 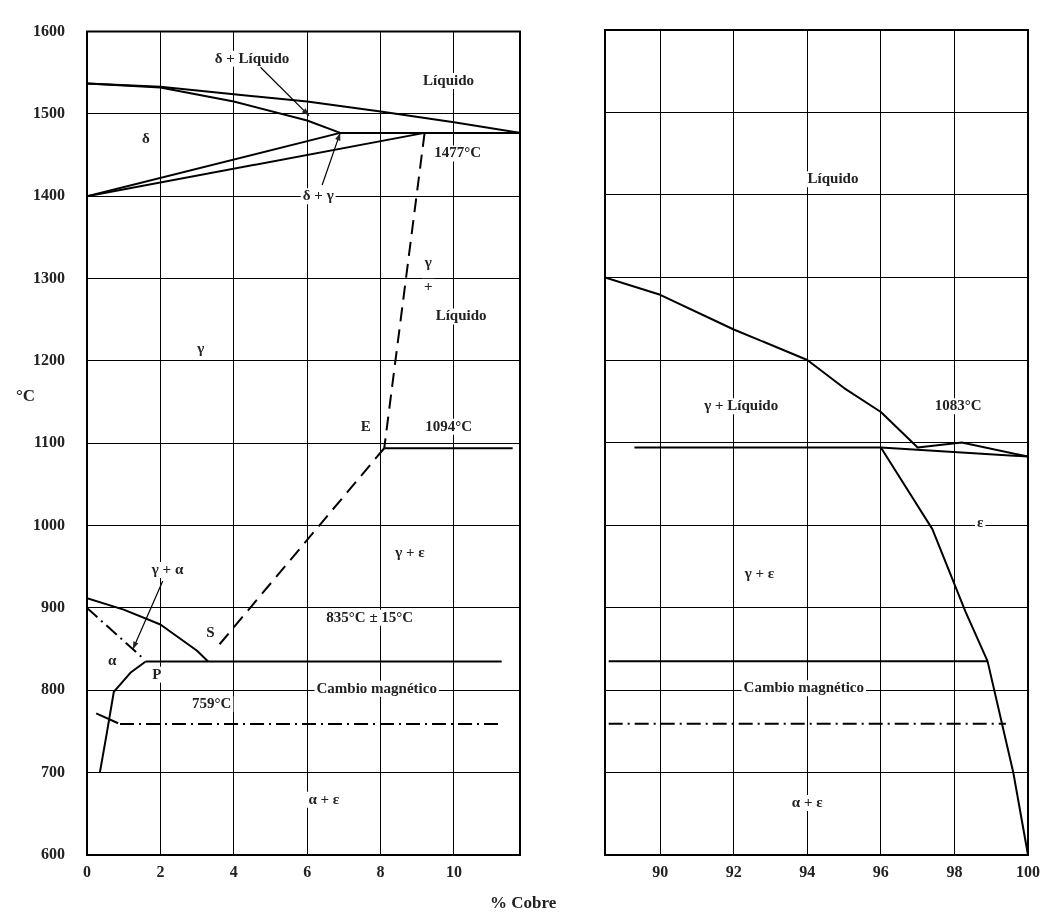 I want to click on annotation: E, so click(x=365, y=425).